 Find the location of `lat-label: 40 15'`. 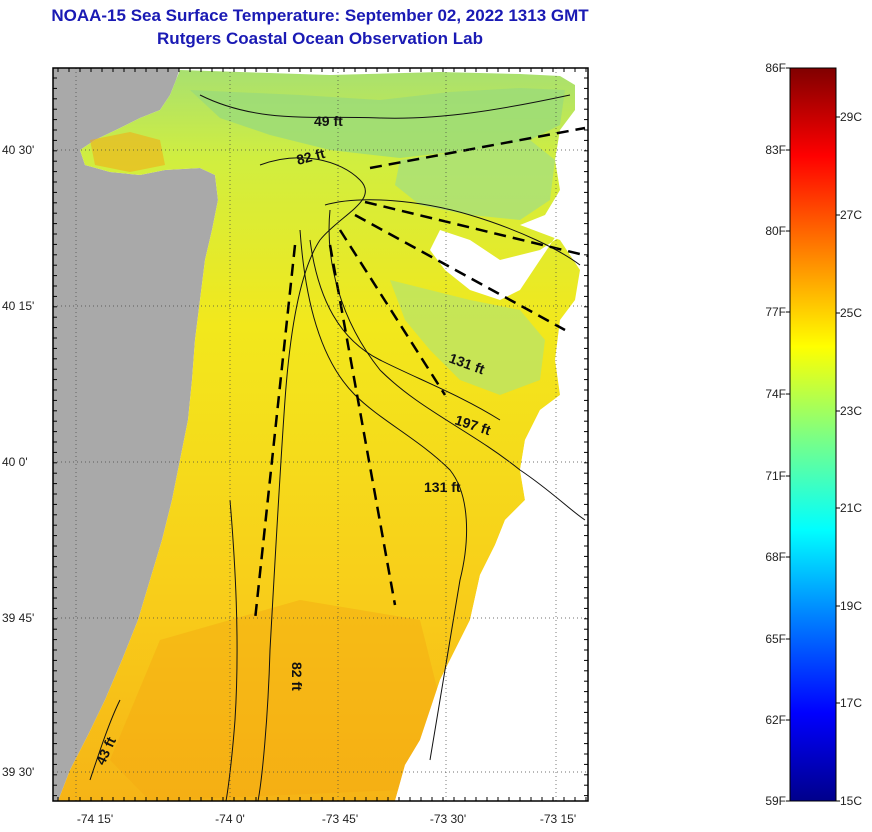

lat-label: 40 15' is located at coordinates (18, 306).